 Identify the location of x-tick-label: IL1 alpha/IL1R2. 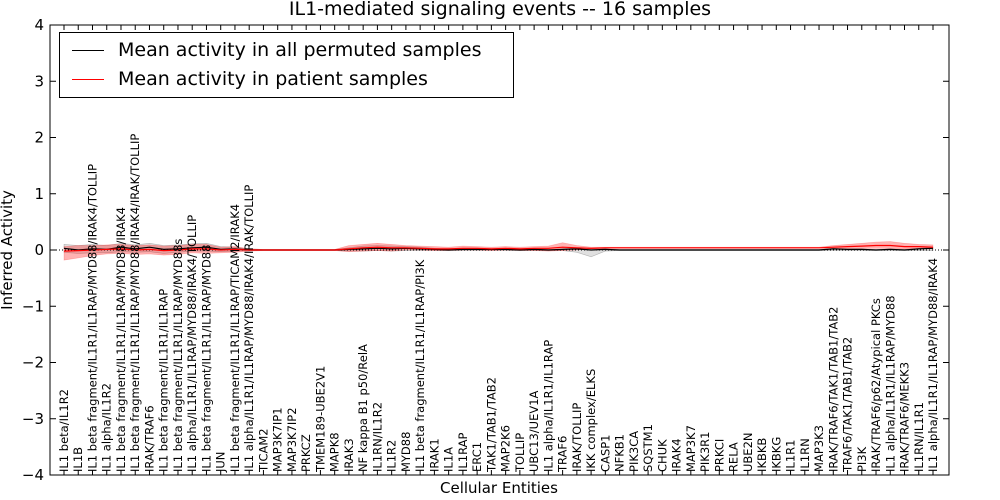
(107, 427).